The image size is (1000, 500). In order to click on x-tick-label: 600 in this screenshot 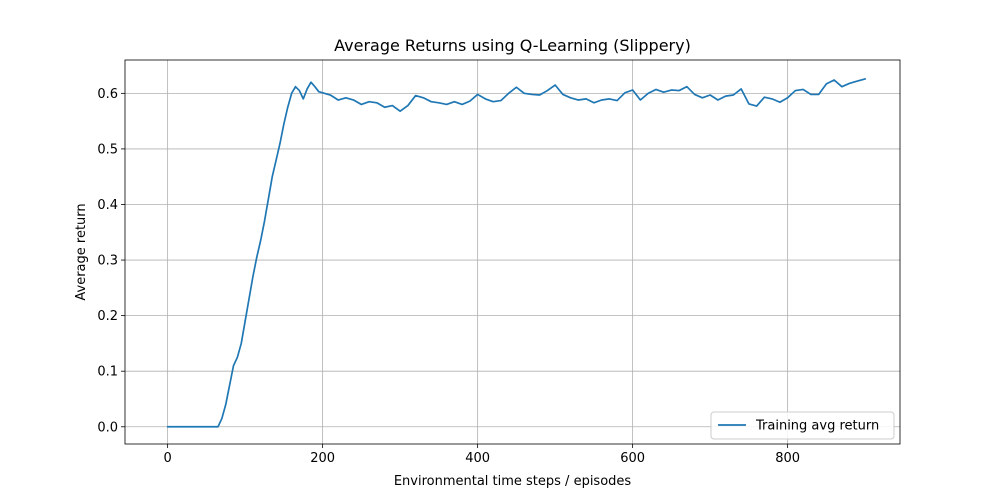, I will do `click(632, 458)`.